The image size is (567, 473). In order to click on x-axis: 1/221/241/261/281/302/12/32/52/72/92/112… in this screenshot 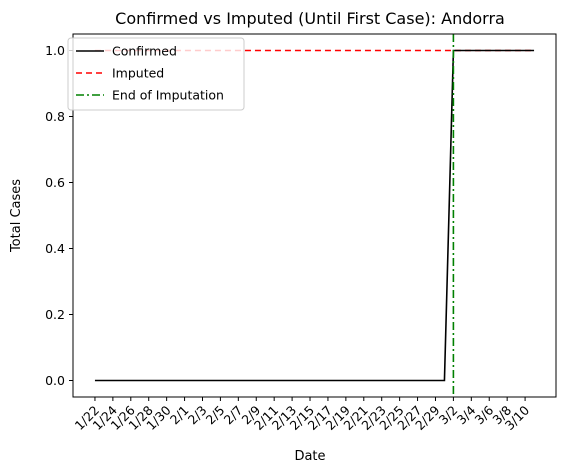, I will do `click(302, 415)`.